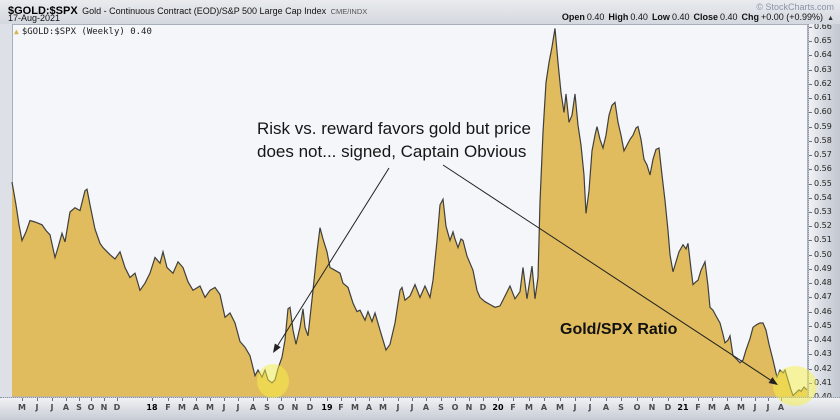 The width and height of the screenshot is (840, 420). I want to click on open-label: Open, so click(573, 17).